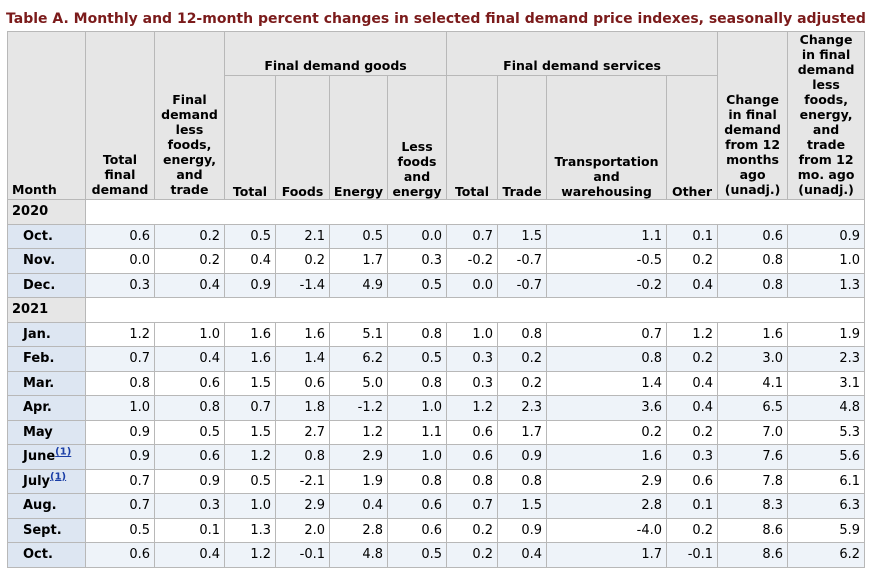 The height and width of the screenshot is (576, 872). Describe the element at coordinates (120, 236) in the screenshot. I see `value-cell-total-final-demand: 0.6` at that location.